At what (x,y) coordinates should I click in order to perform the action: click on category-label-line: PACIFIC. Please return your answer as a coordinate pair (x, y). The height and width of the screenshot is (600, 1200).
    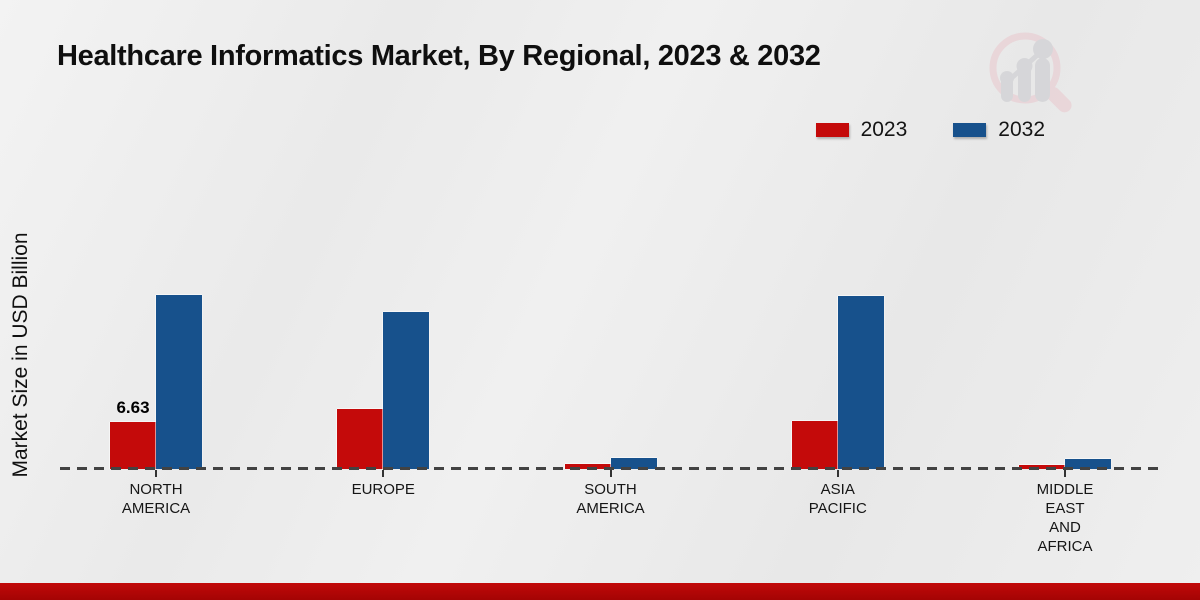
    Looking at the image, I should click on (837, 508).